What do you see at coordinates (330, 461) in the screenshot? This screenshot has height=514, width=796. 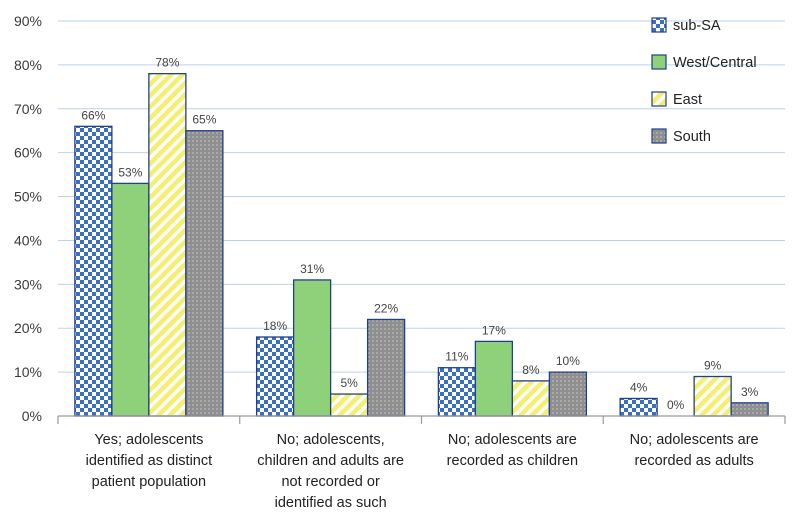 I see `category-label: children and adults are` at bounding box center [330, 461].